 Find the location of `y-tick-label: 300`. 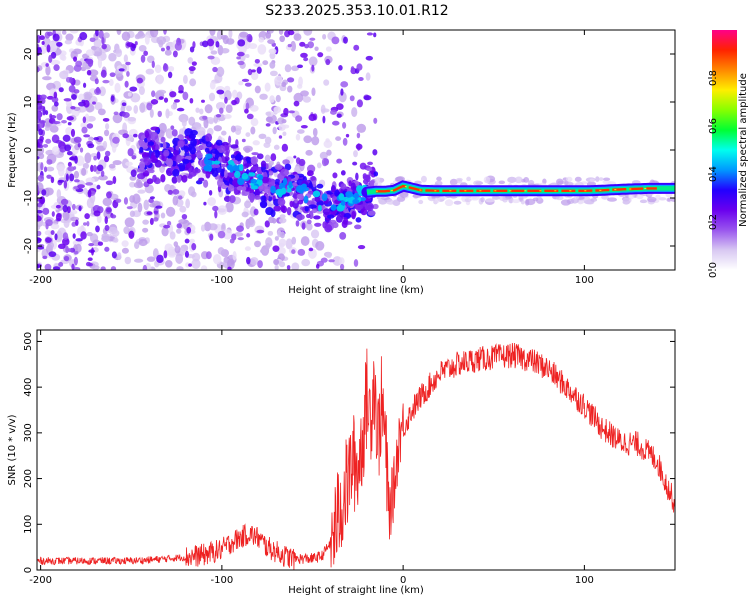

y-tick-label: 300 is located at coordinates (28, 432).